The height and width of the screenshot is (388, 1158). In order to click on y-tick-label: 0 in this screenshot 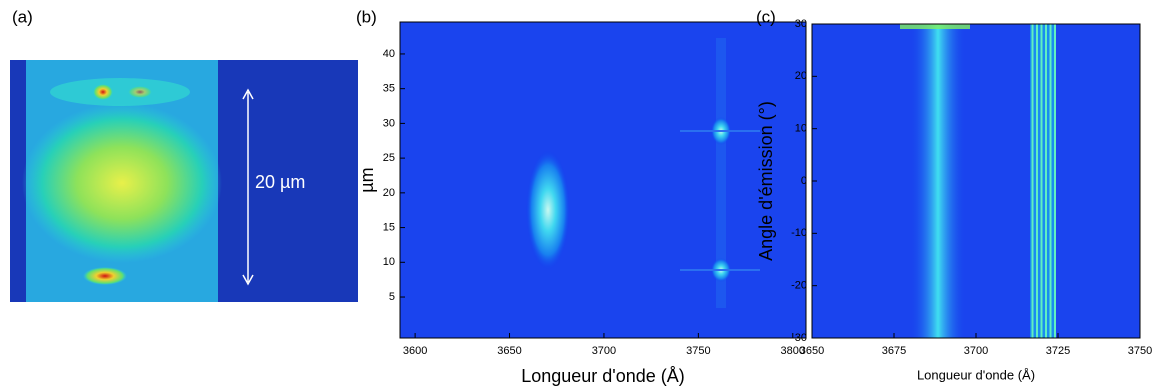, I will do `click(804, 181)`.